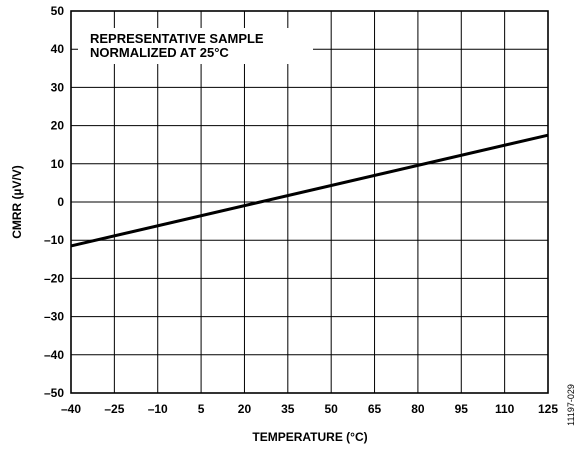 The height and width of the screenshot is (450, 584). Describe the element at coordinates (332, 409) in the screenshot. I see `x-tick-label: 50` at that location.